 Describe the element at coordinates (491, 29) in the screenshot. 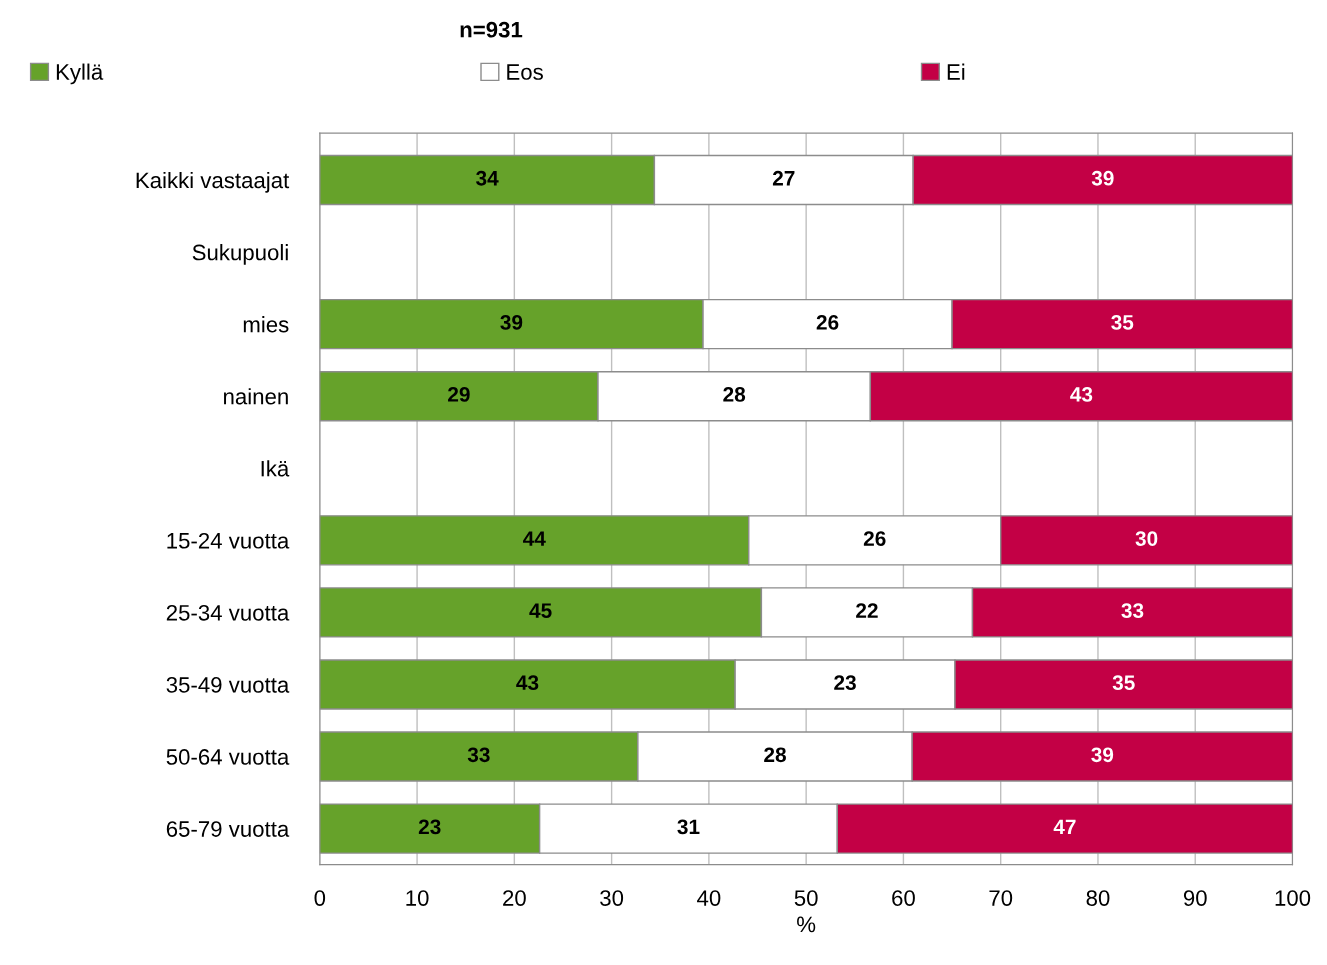

I see `chart-title: n=931` at that location.